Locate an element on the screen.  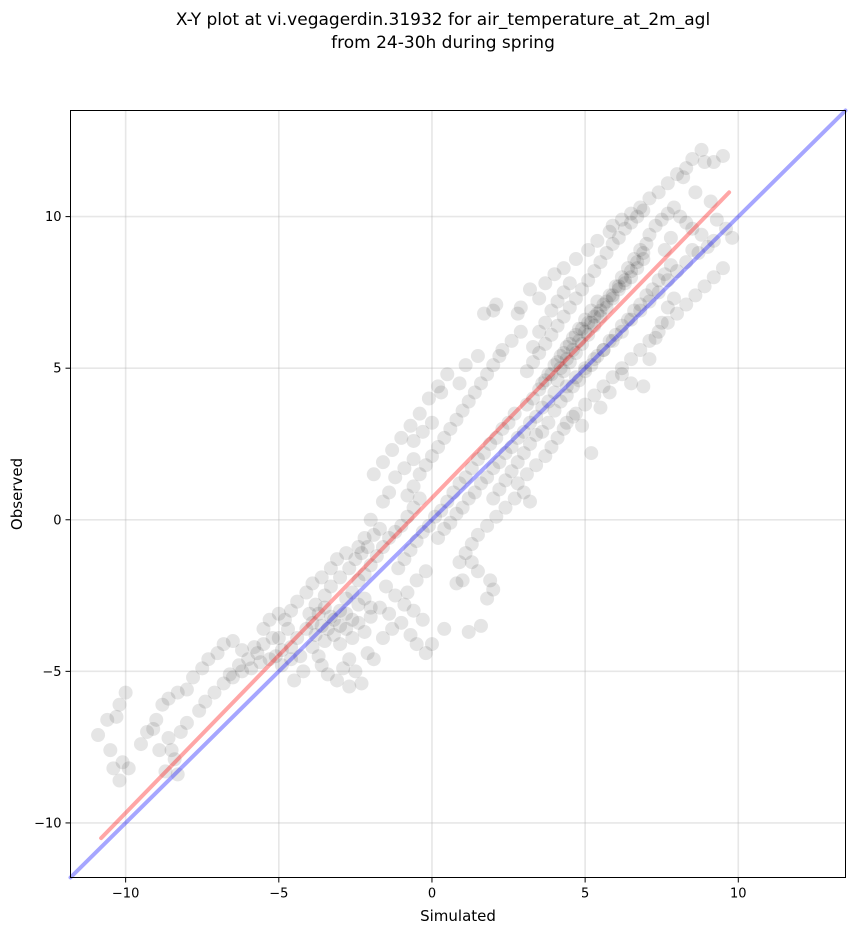
x-tick-label: 5 is located at coordinates (585, 894).